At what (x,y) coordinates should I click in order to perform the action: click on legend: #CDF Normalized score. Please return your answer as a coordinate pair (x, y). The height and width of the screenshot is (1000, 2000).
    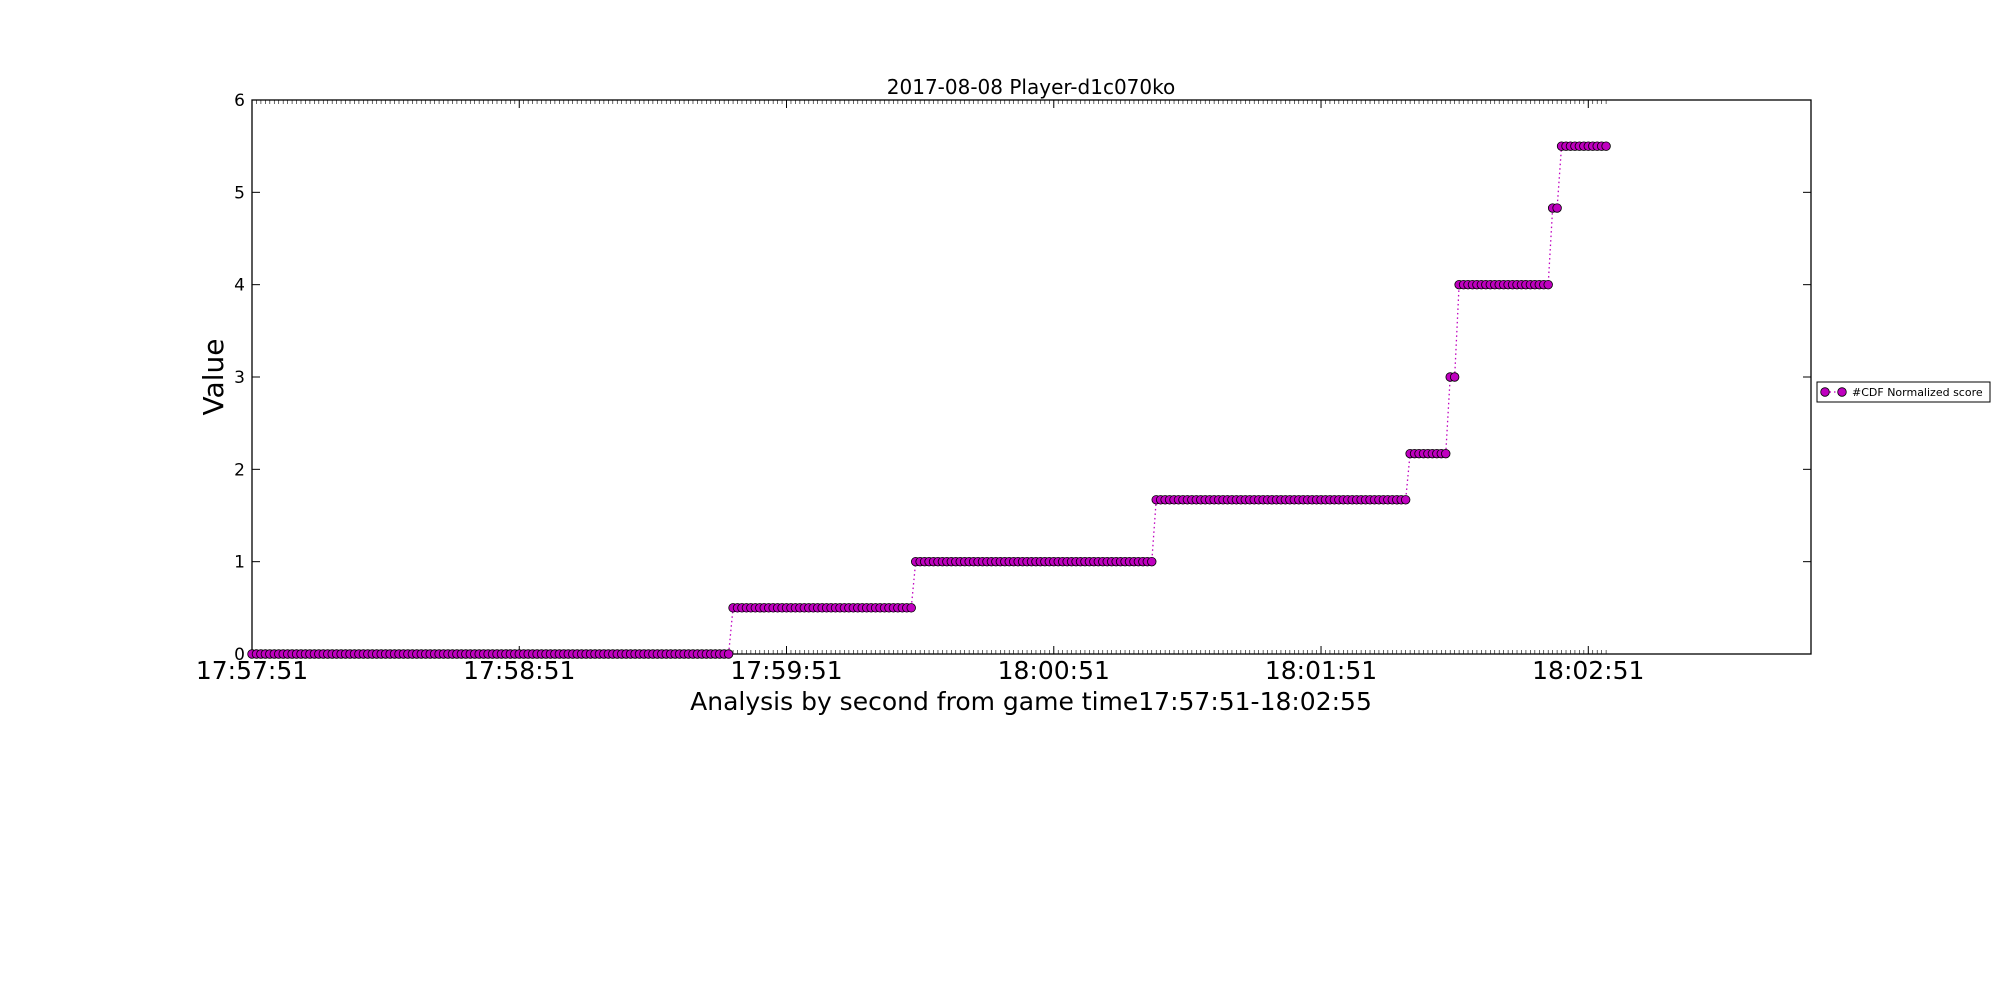
    Looking at the image, I should click on (1903, 392).